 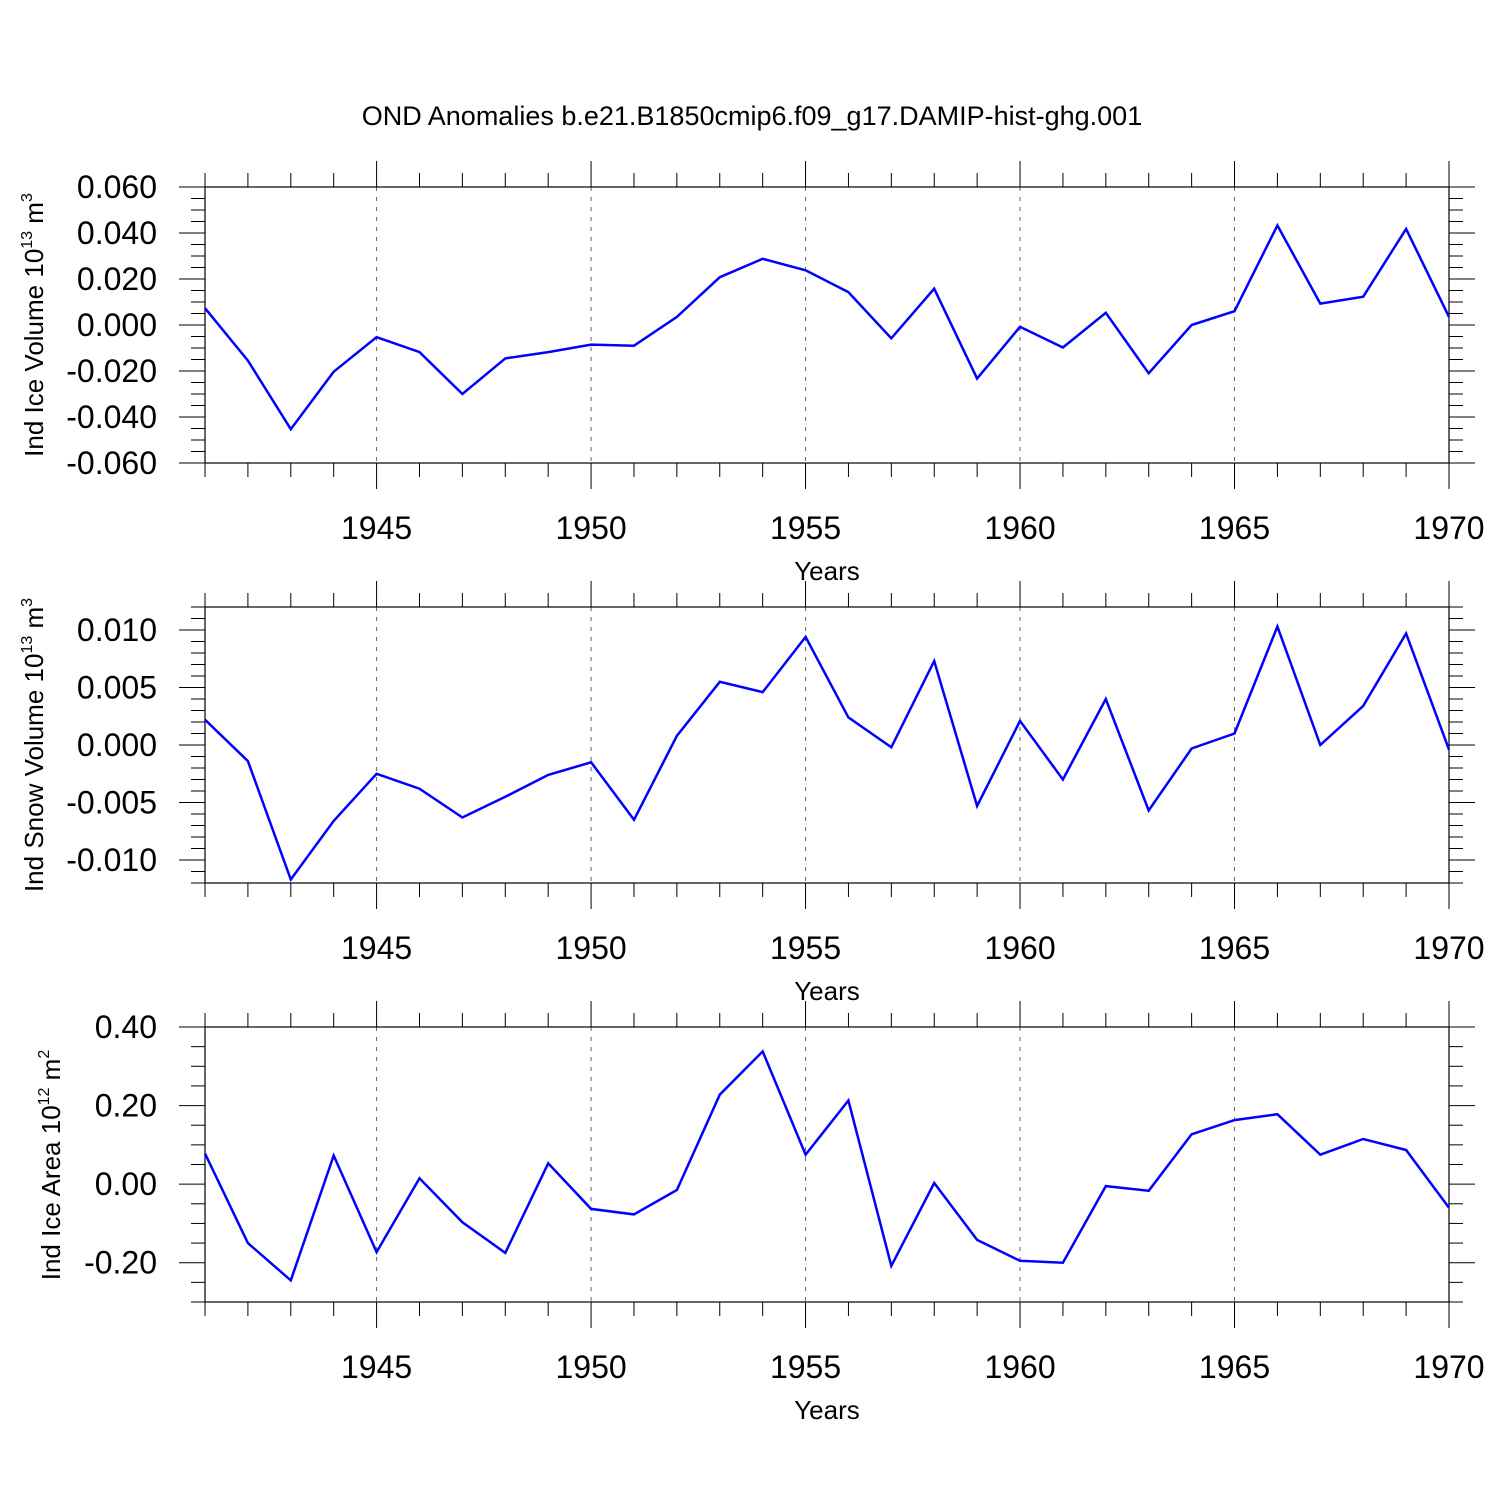 I want to click on y-axis-title: Ind Snow Volume 1013 m3, so click(x=34, y=745).